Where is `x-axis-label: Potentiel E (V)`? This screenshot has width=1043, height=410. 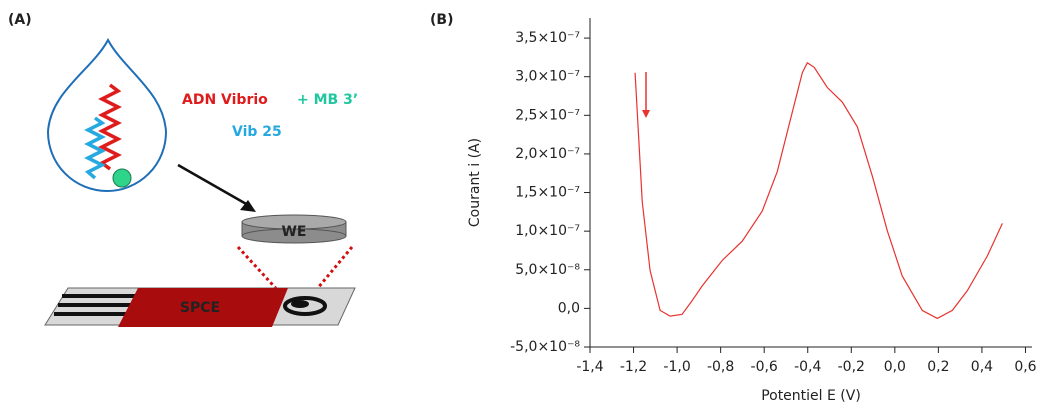
x-axis-label: Potentiel E (V) is located at coordinates (811, 396).